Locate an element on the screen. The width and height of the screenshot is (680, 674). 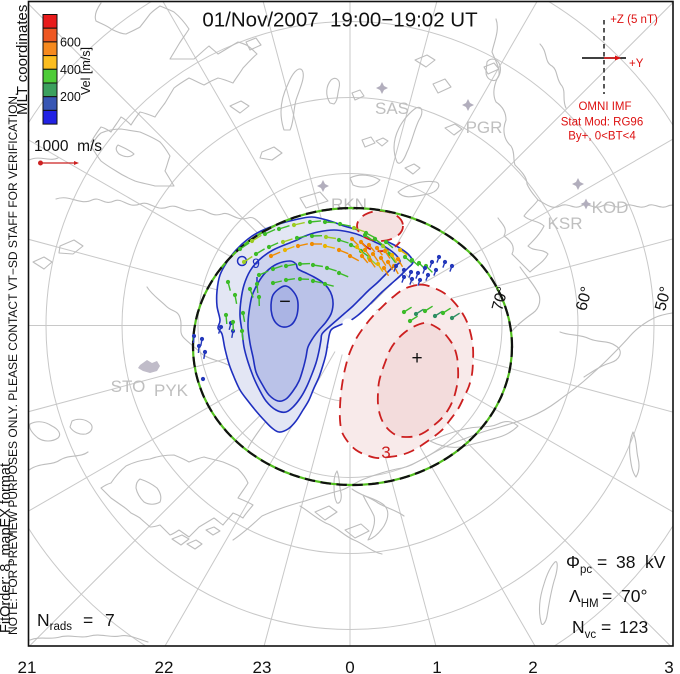
svg-text: Stat Mod: RG96 is located at coordinates (602, 123).